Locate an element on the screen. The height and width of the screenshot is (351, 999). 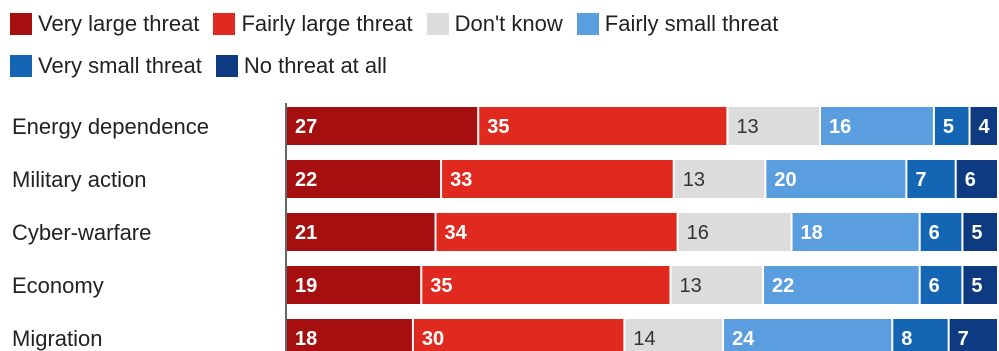
category-label-economy: Economy is located at coordinates (58, 285).